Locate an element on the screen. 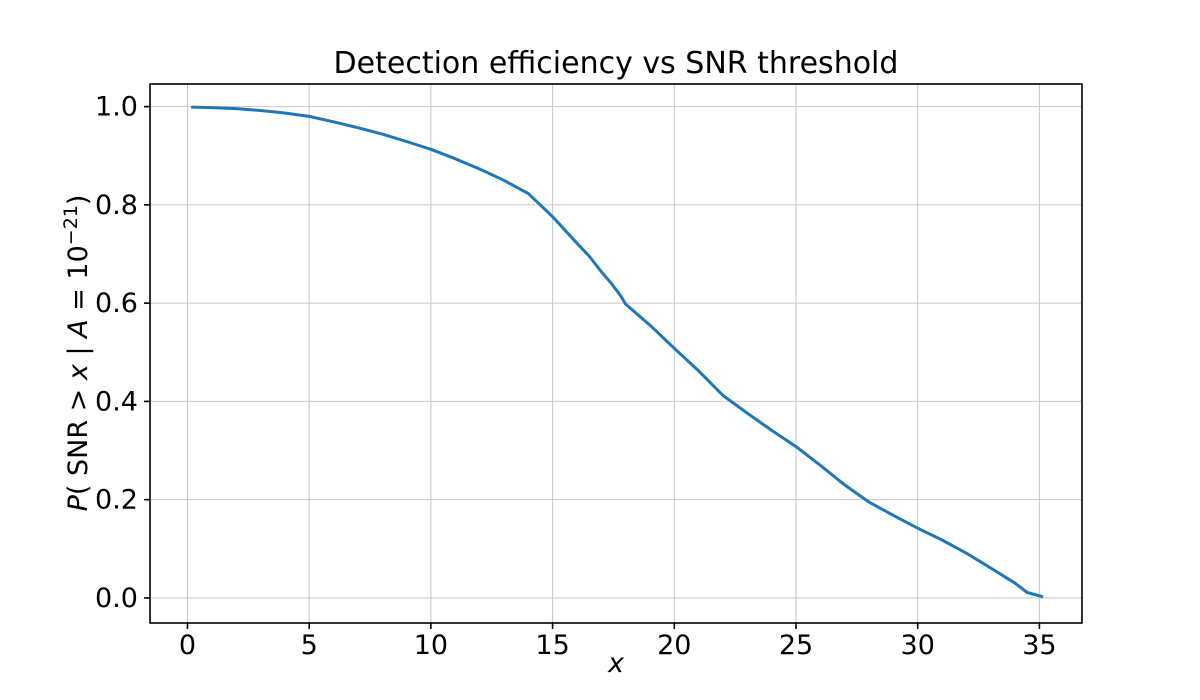  y-tick-label: 0.6 is located at coordinates (116, 303).